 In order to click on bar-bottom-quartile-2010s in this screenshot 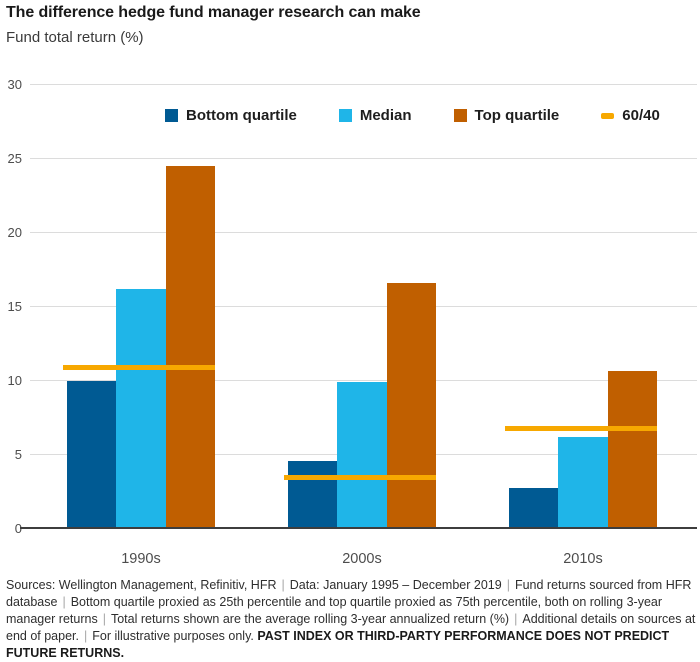, I will do `click(534, 508)`.